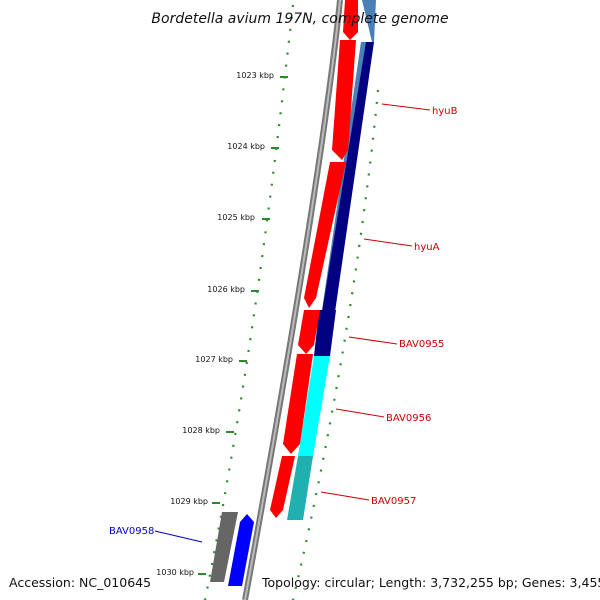 Image resolution: width=600 pixels, height=600 pixels. Describe the element at coordinates (314, 406) in the screenshot. I see `gene-block-cyan` at that location.